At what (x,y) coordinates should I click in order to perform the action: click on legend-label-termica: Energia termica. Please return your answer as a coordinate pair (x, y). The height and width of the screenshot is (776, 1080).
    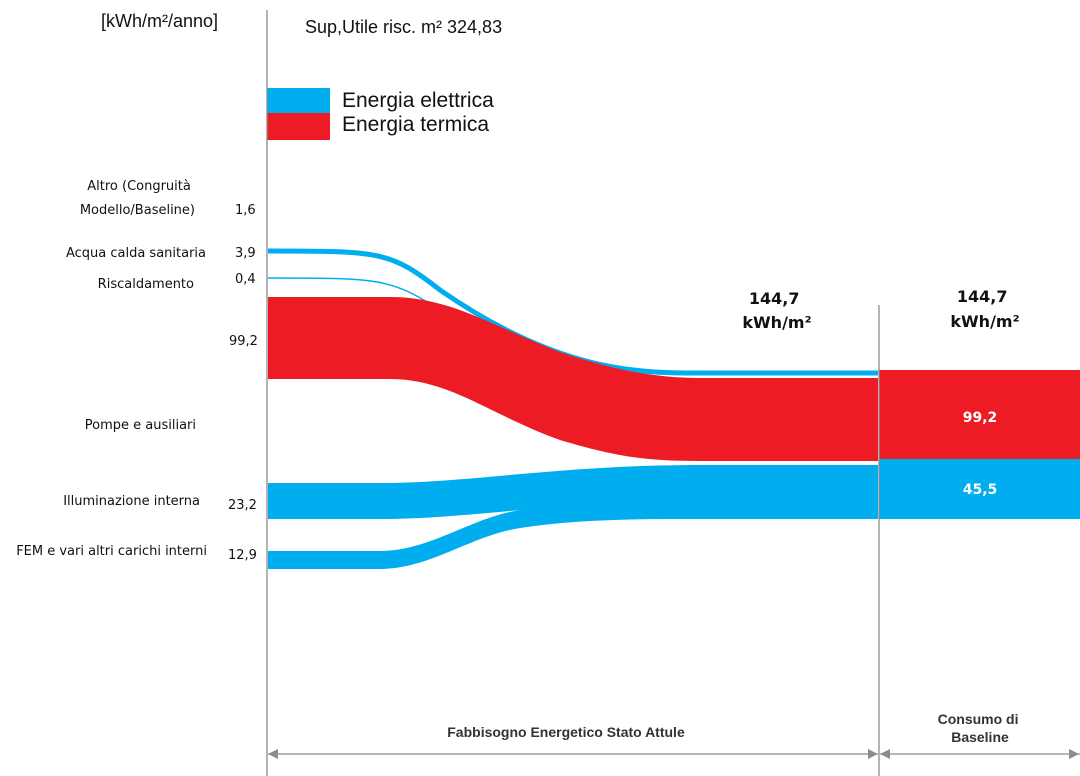
    Looking at the image, I should click on (415, 124).